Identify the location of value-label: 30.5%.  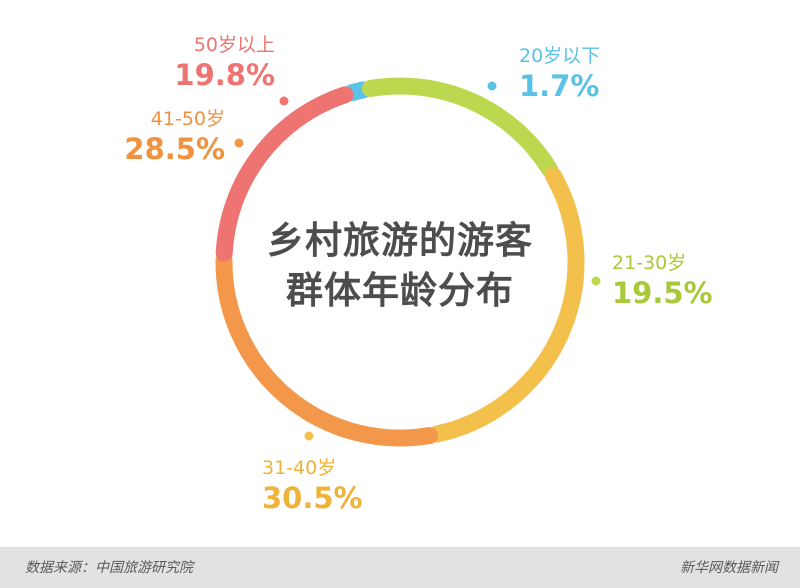
(312, 498).